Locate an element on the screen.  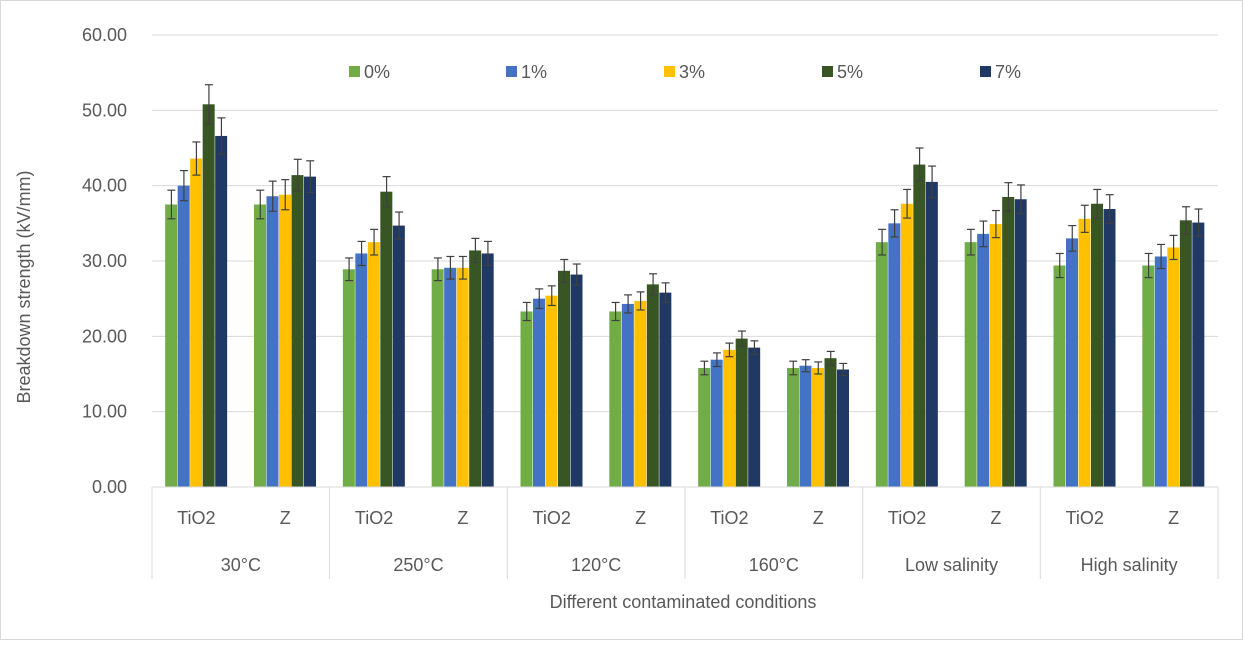
group-label: Low salinity is located at coordinates (951, 565).